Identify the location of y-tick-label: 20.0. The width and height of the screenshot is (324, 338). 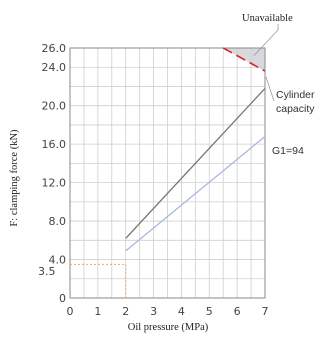
(54, 106).